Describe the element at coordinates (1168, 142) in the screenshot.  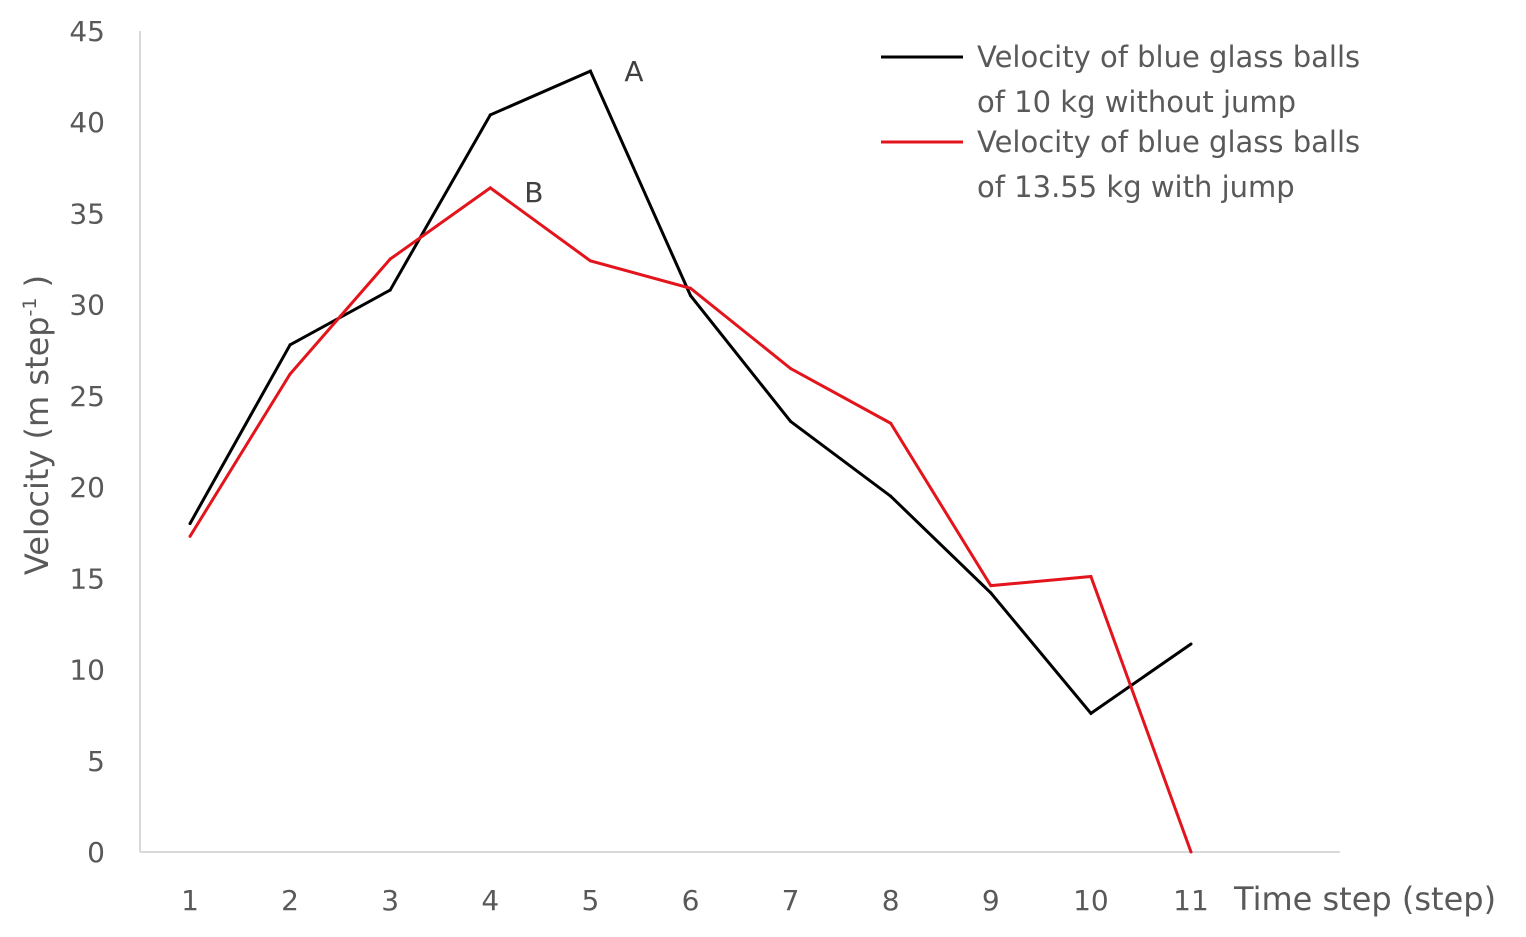
I see `legend-entry-2: Velocity of blue glass balls` at that location.